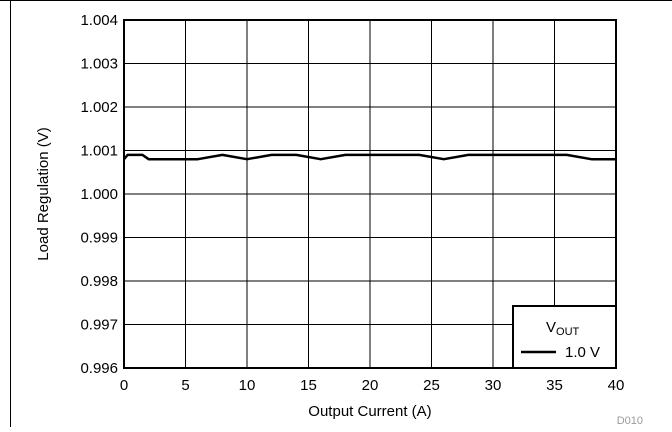 The image size is (672, 432). I want to click on x-tick-label: 5, so click(185, 385).